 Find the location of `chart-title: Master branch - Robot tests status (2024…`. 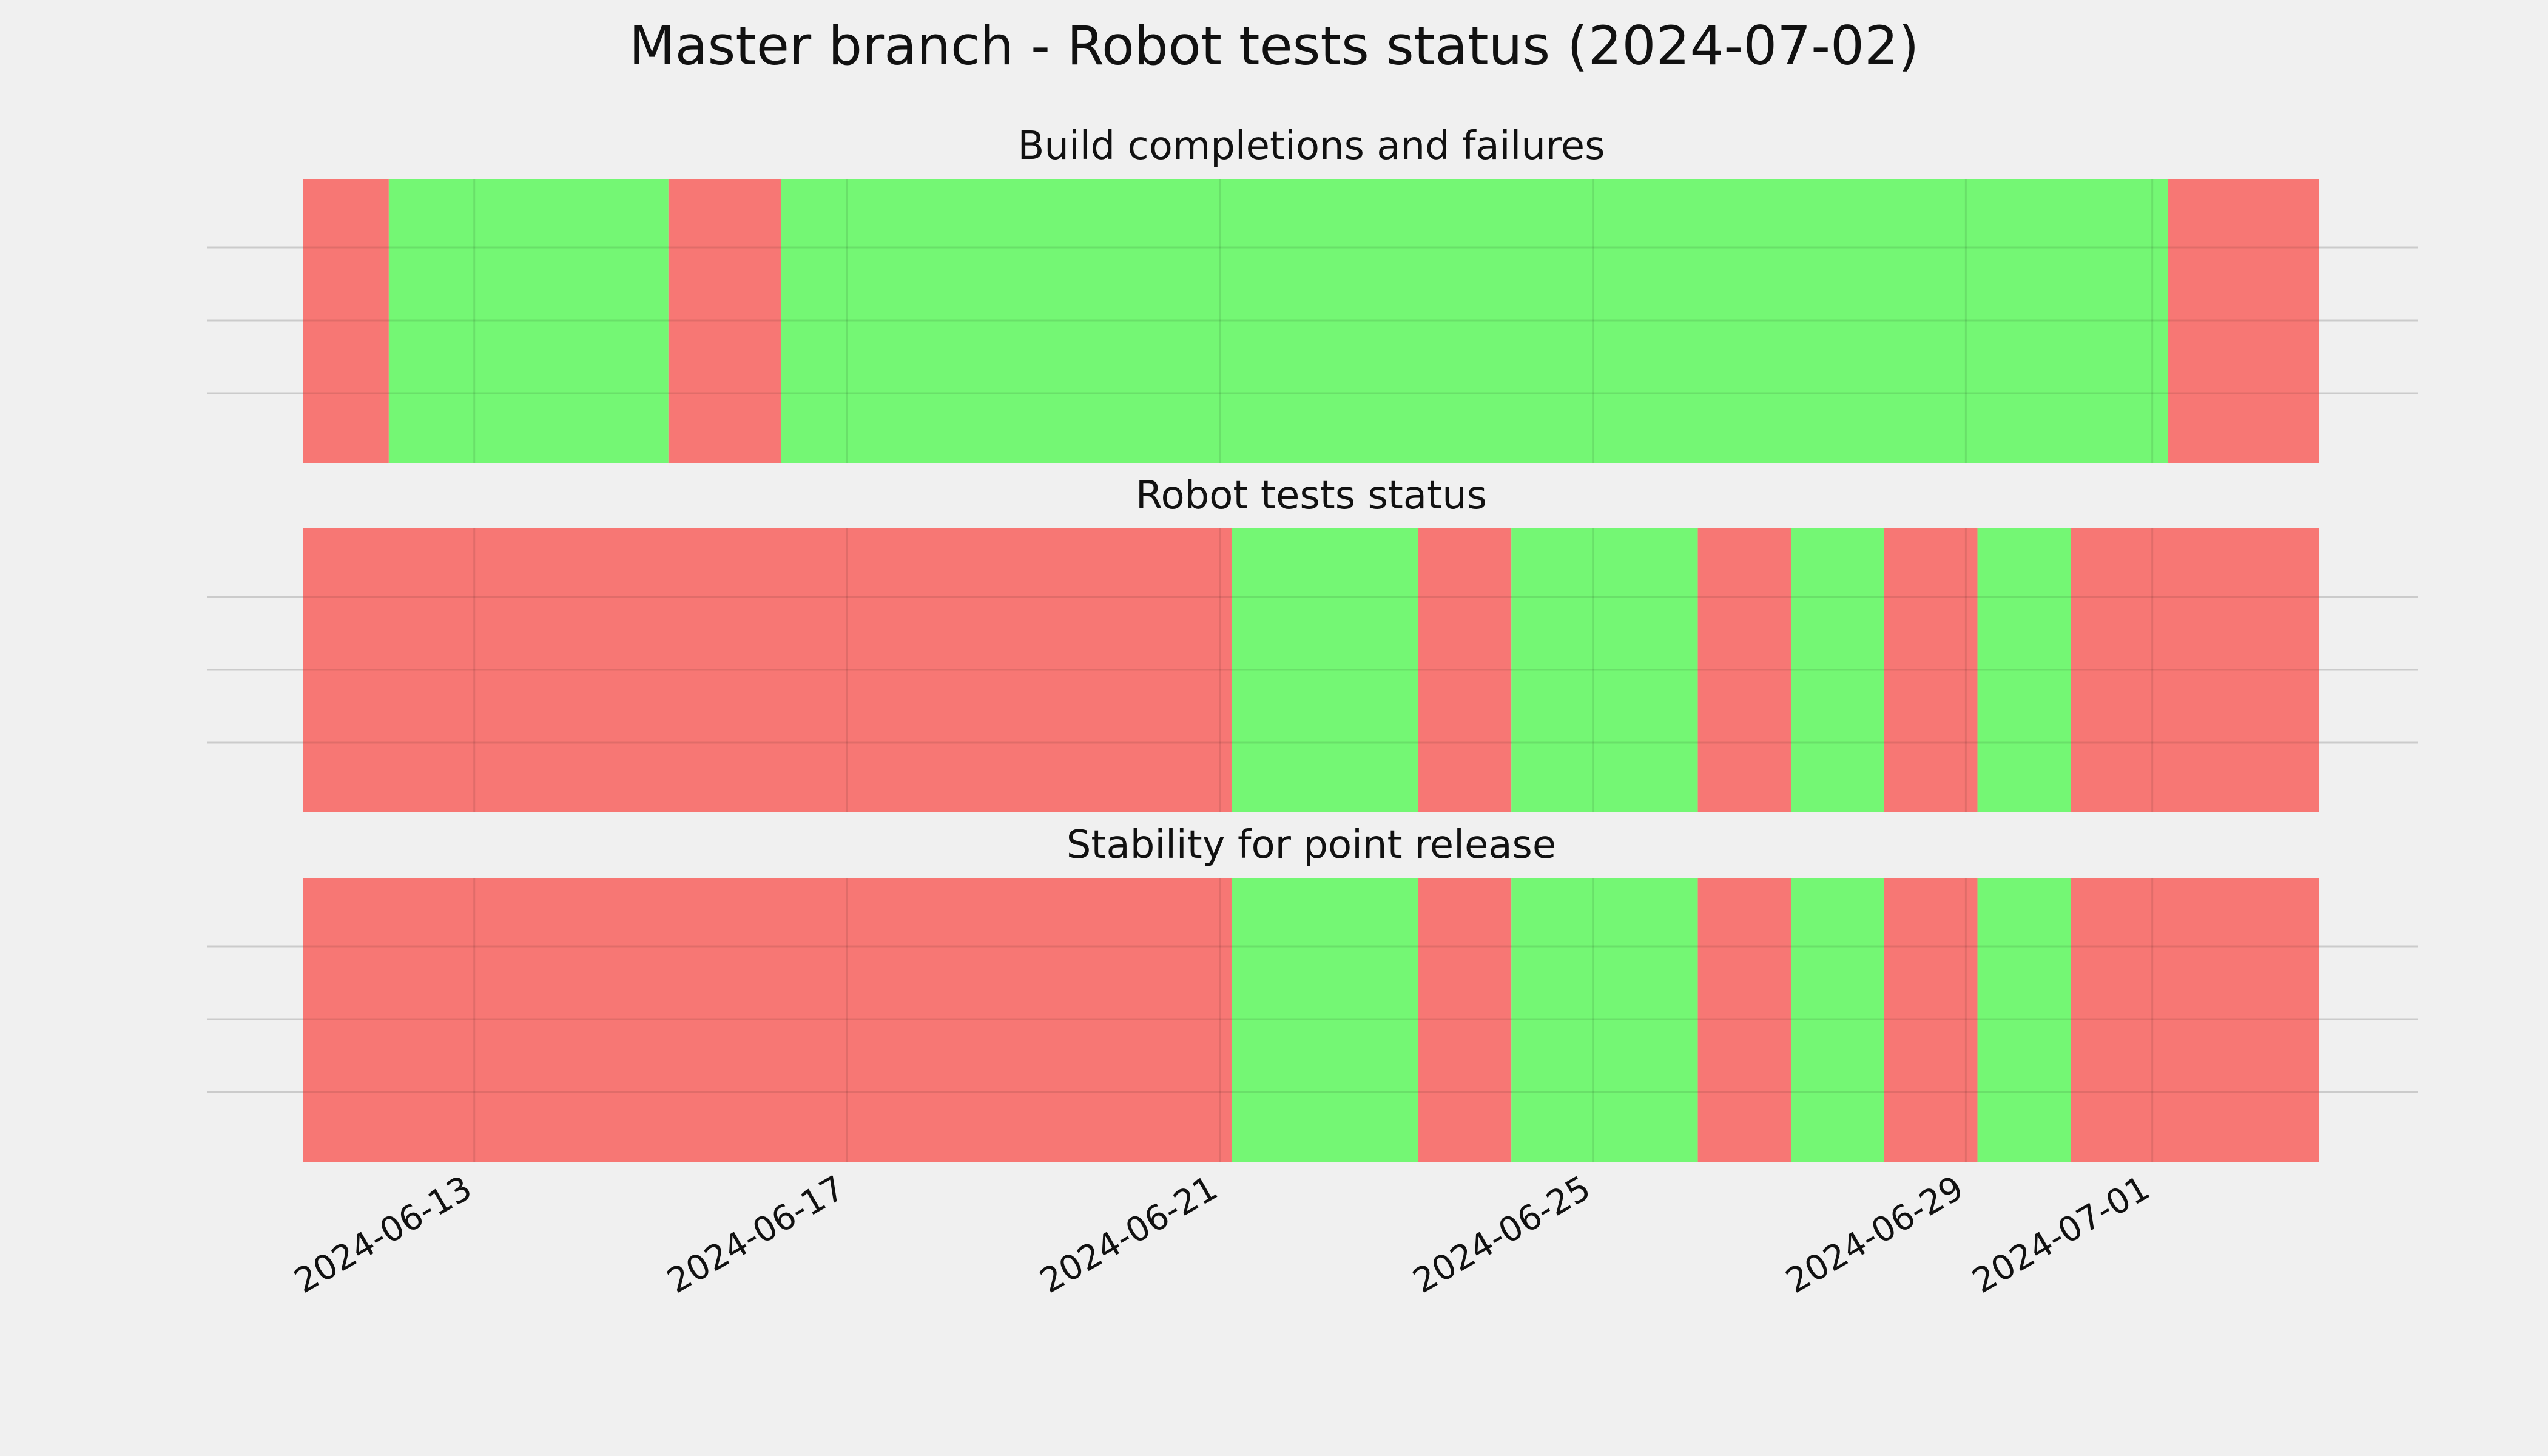

chart-title: Master branch - Robot tests status (2024… is located at coordinates (1274, 46).